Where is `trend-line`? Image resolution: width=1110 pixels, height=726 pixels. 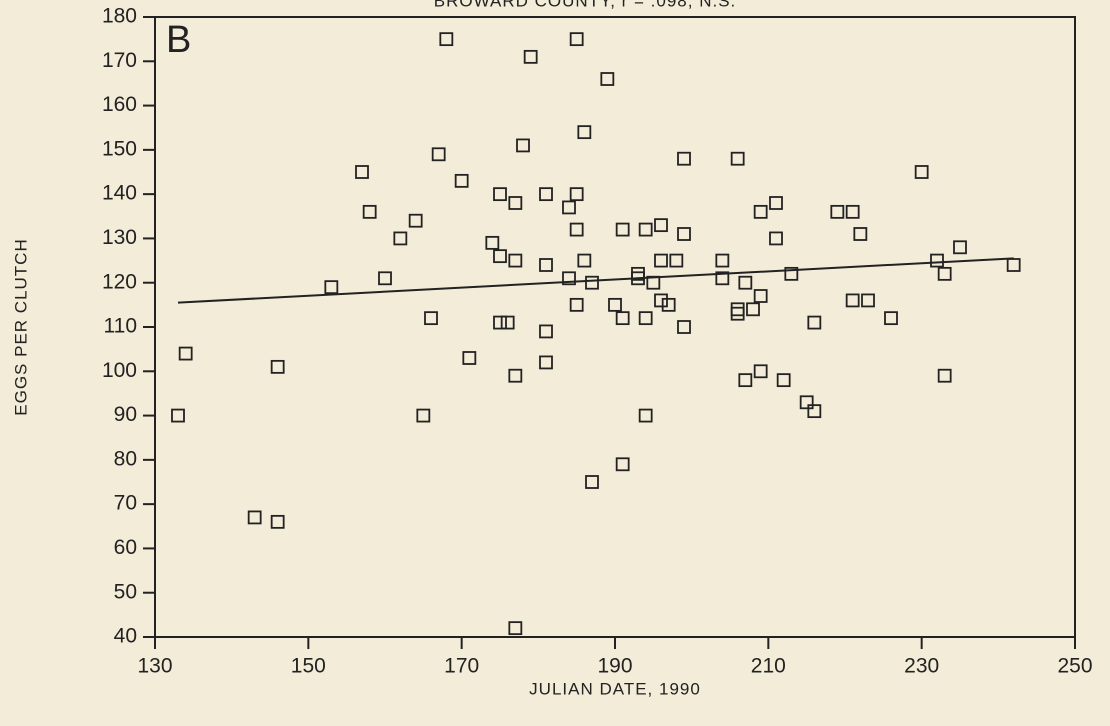 trend-line is located at coordinates (595, 280).